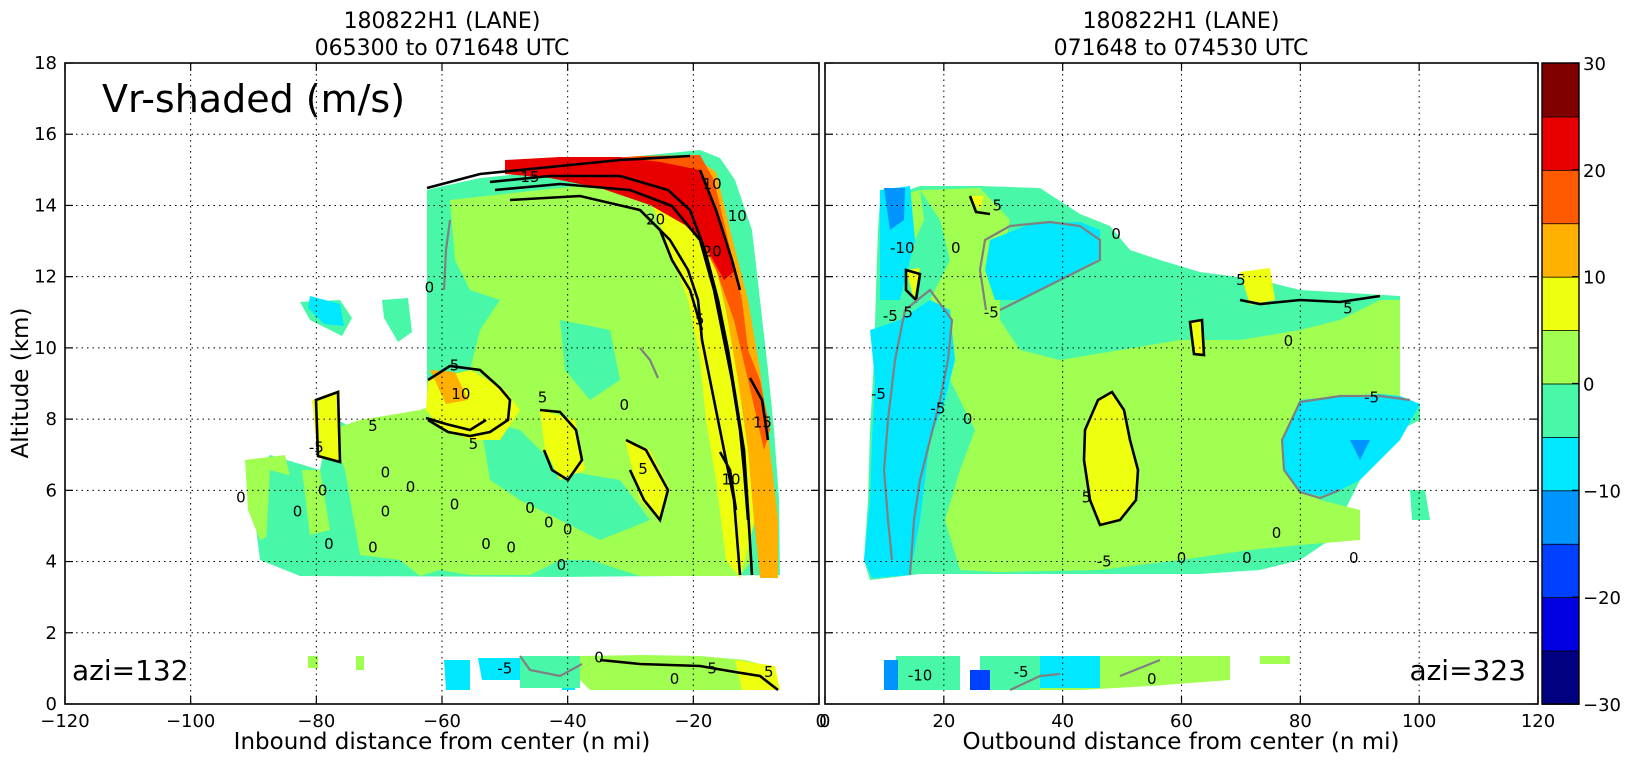  What do you see at coordinates (1588, 385) in the screenshot?
I see `colorbar-tick-label: 0` at bounding box center [1588, 385].